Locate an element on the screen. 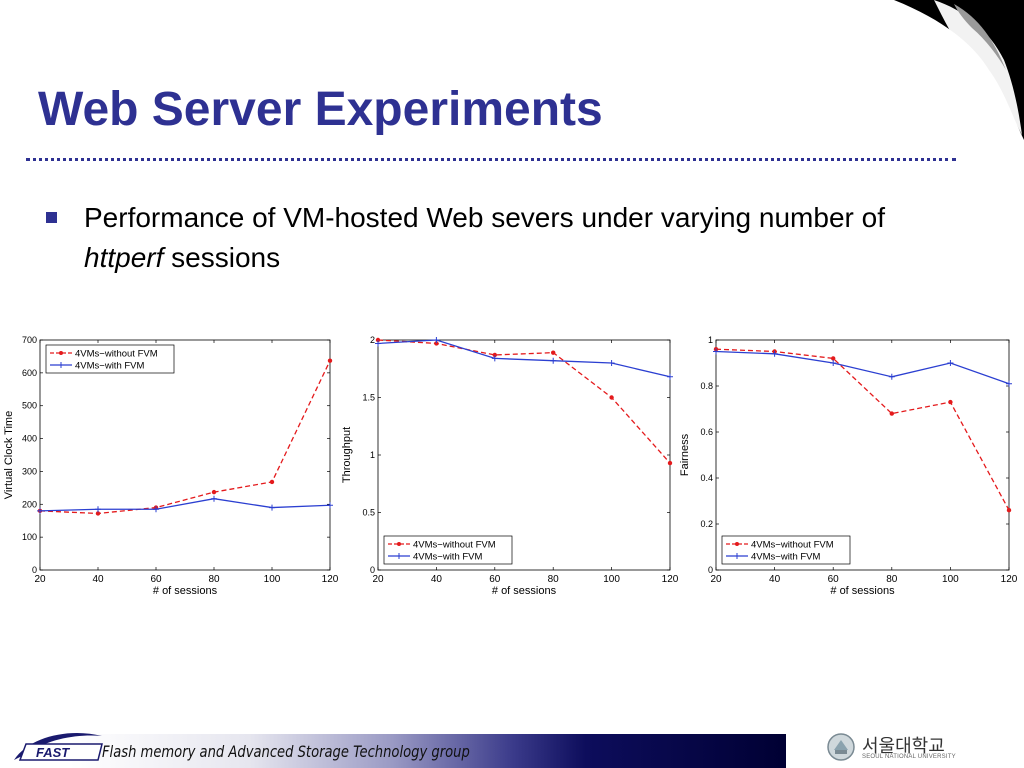 This screenshot has height=768, width=1024. footer-gradient-band is located at coordinates (428, 751).